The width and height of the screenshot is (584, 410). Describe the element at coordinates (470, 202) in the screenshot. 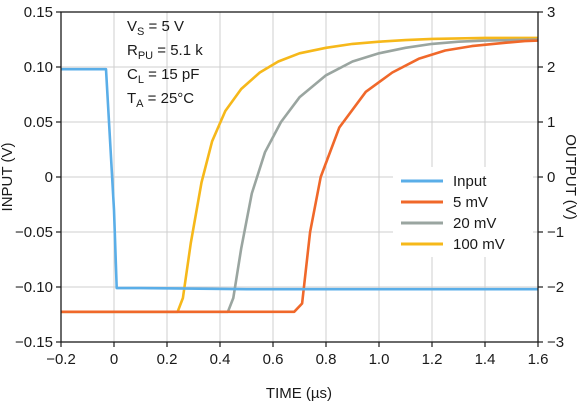

I see `legend-label: 5 mV` at that location.